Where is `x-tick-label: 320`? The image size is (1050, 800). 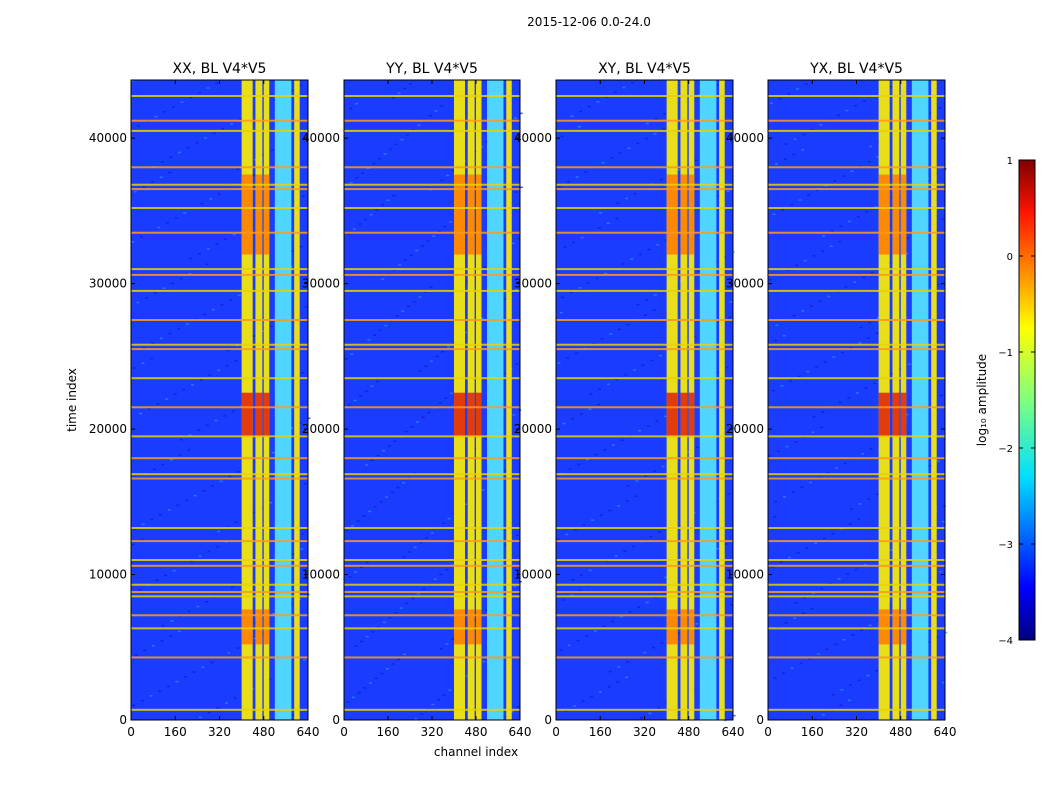
x-tick-label: 320 is located at coordinates (432, 732).